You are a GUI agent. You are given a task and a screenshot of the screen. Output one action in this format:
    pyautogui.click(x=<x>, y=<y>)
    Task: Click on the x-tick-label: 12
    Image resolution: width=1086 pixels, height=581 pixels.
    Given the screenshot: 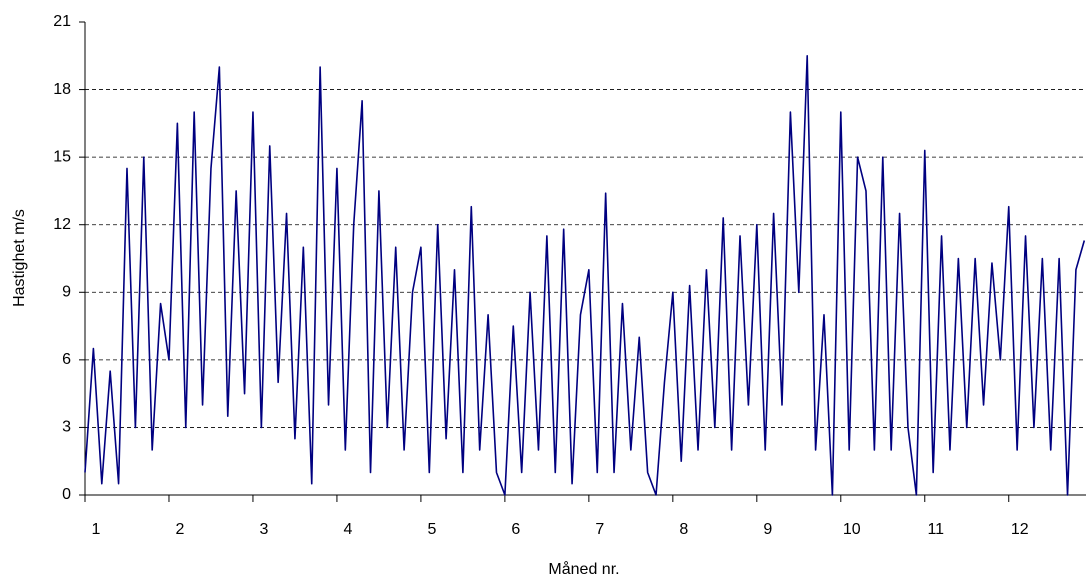 What is the action you would take?
    pyautogui.click(x=1020, y=529)
    